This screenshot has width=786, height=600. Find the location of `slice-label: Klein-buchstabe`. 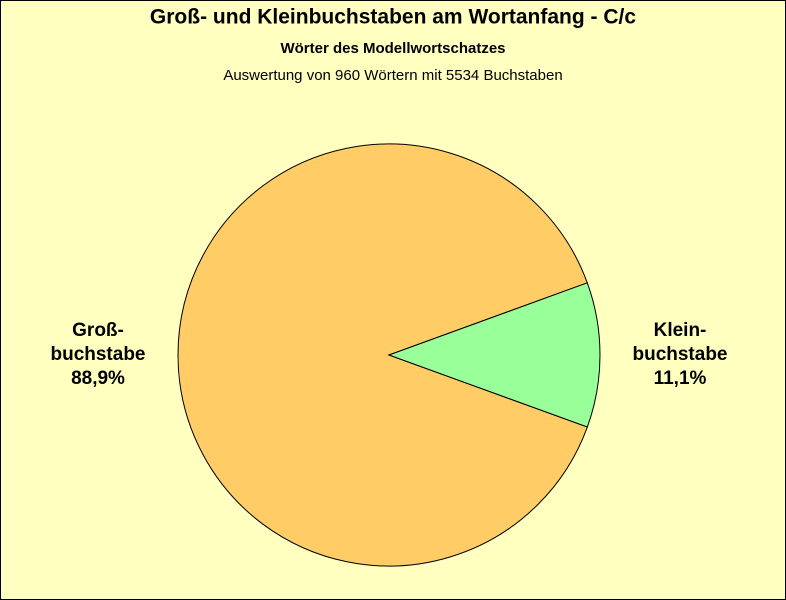

slice-label: Klein-buchstabe is located at coordinates (679, 342).